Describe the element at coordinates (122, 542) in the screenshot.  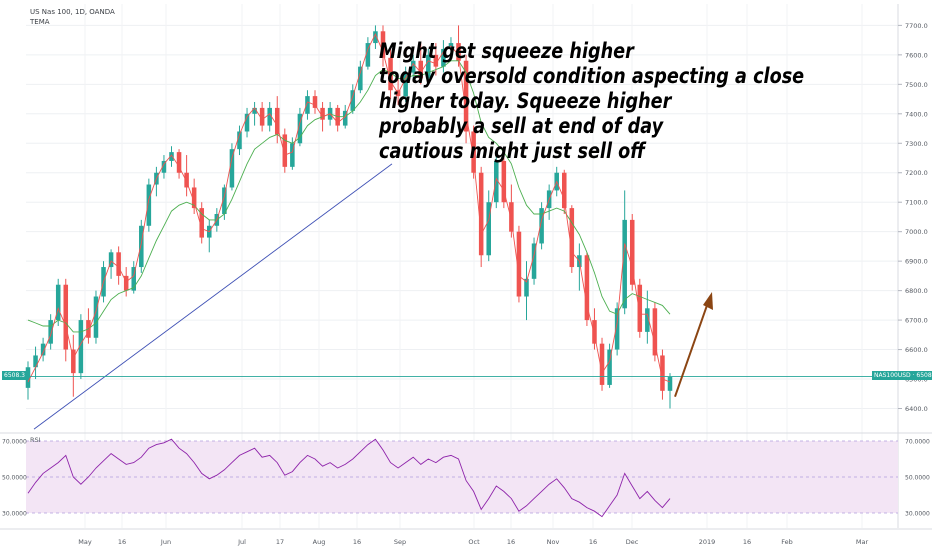
I see `time-tick-label: 16` at that location.